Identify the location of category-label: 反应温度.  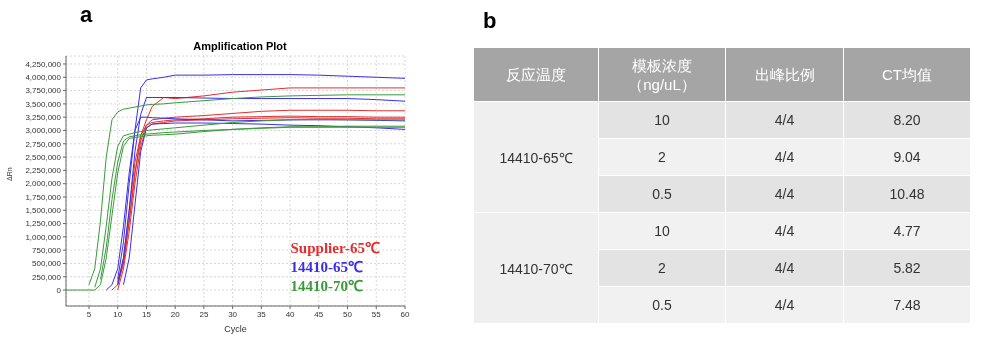
(536, 74).